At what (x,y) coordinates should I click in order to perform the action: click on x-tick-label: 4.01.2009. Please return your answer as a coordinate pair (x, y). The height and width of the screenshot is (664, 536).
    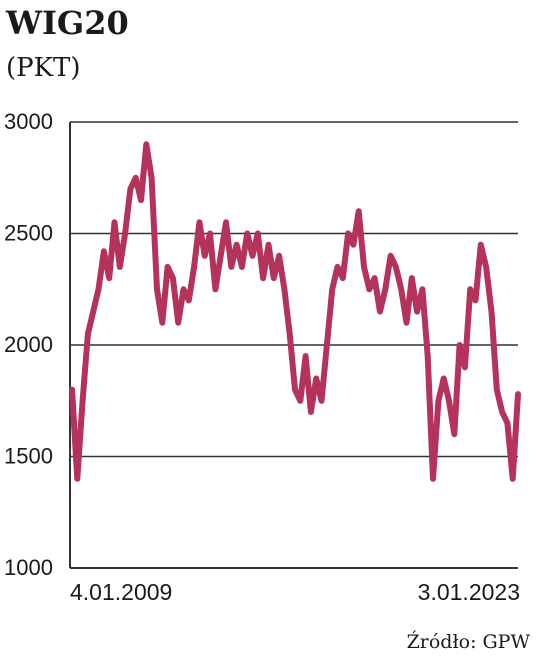
    Looking at the image, I should click on (121, 592).